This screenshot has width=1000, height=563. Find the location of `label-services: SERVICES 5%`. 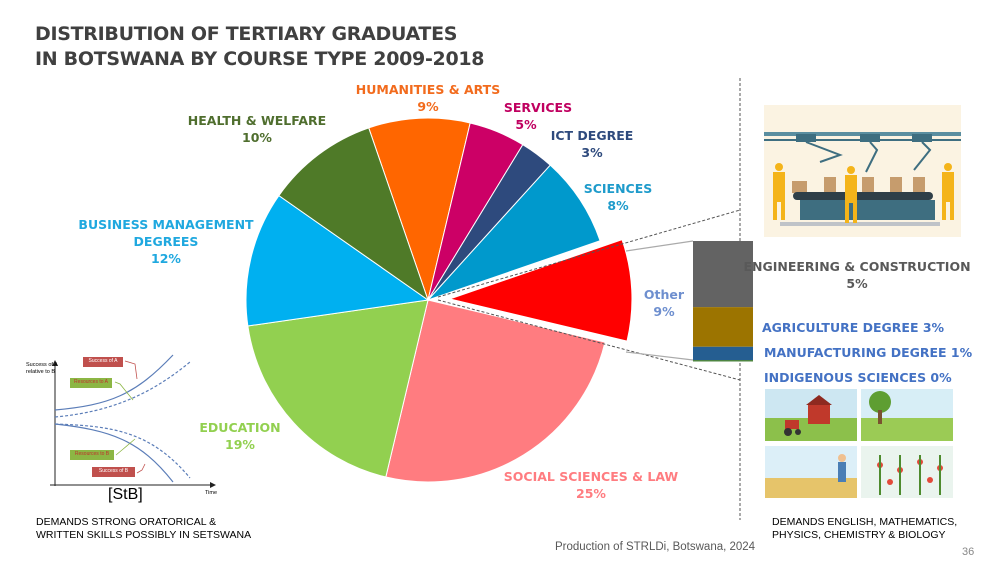

label-services: SERVICES 5% is located at coordinates (538, 116).